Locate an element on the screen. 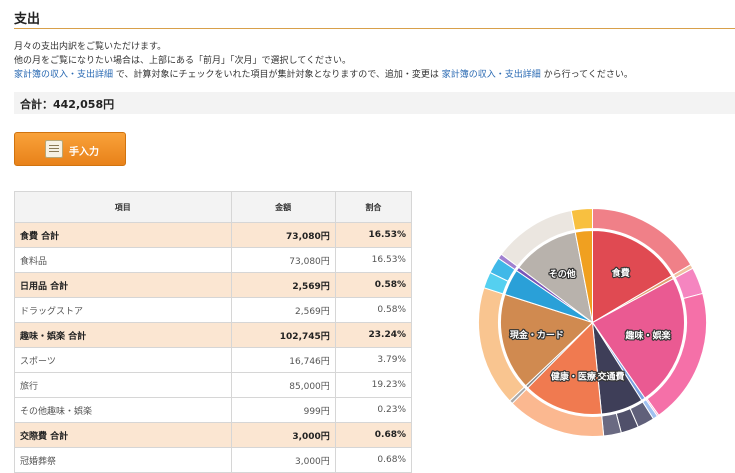 The width and height of the screenshot is (735, 473). table-header-row: 項目 金額 割合 is located at coordinates (213, 207).